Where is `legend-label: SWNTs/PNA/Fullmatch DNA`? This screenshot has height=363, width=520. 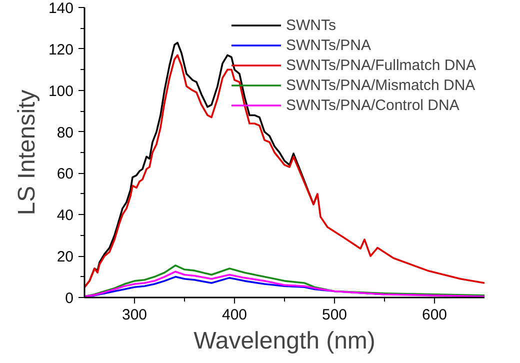
legend-label: SWNTs/PNA/Fullmatch DNA is located at coordinates (381, 65).